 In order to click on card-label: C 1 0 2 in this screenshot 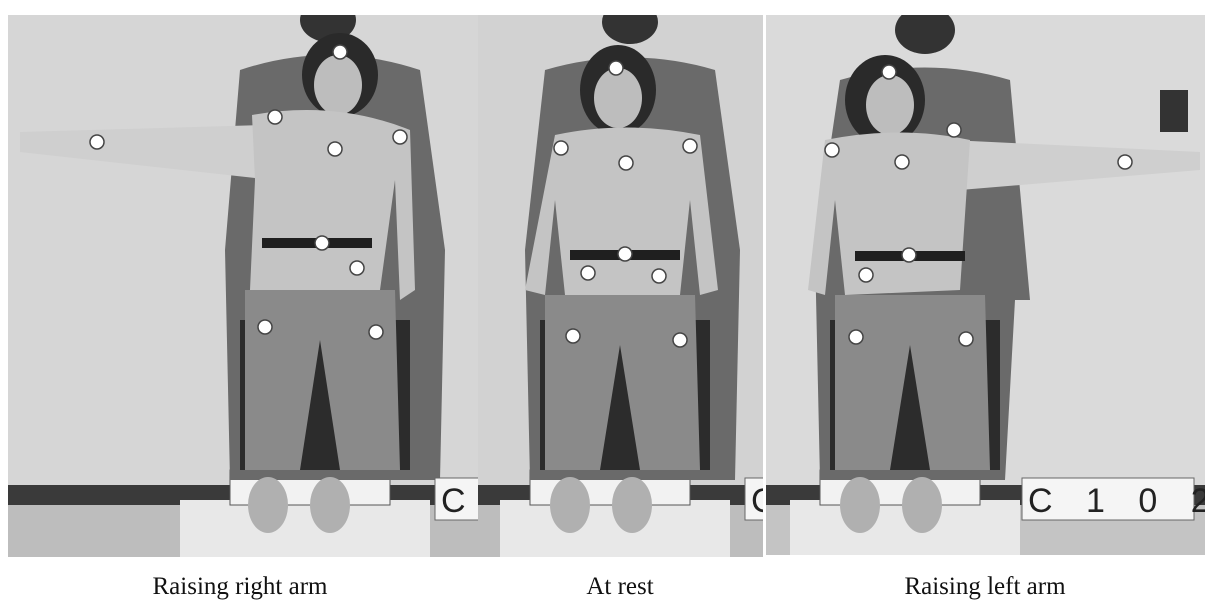, I will do `click(1116, 501)`.